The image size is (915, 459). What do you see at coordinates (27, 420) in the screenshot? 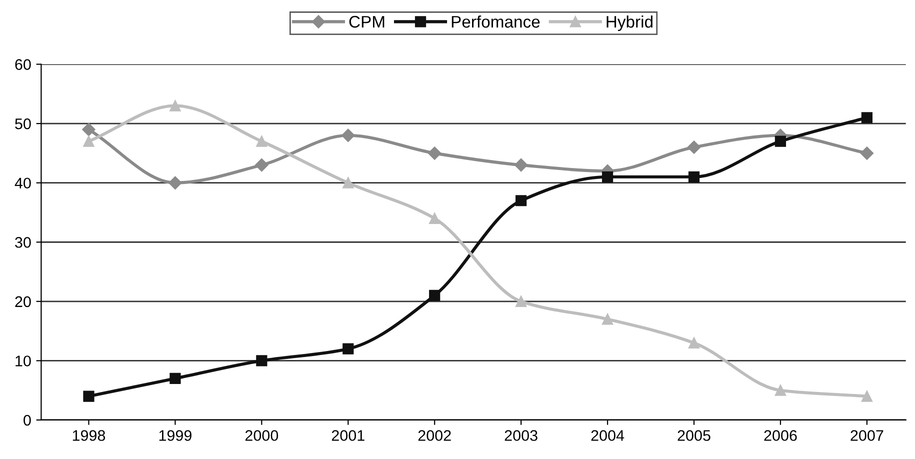
I see `y-tick-label: 0` at bounding box center [27, 420].